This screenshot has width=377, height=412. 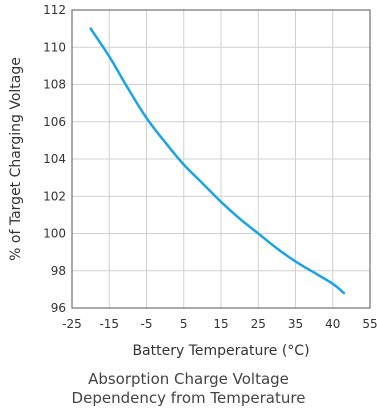 I want to click on x-tick-label: 5, so click(x=184, y=324).